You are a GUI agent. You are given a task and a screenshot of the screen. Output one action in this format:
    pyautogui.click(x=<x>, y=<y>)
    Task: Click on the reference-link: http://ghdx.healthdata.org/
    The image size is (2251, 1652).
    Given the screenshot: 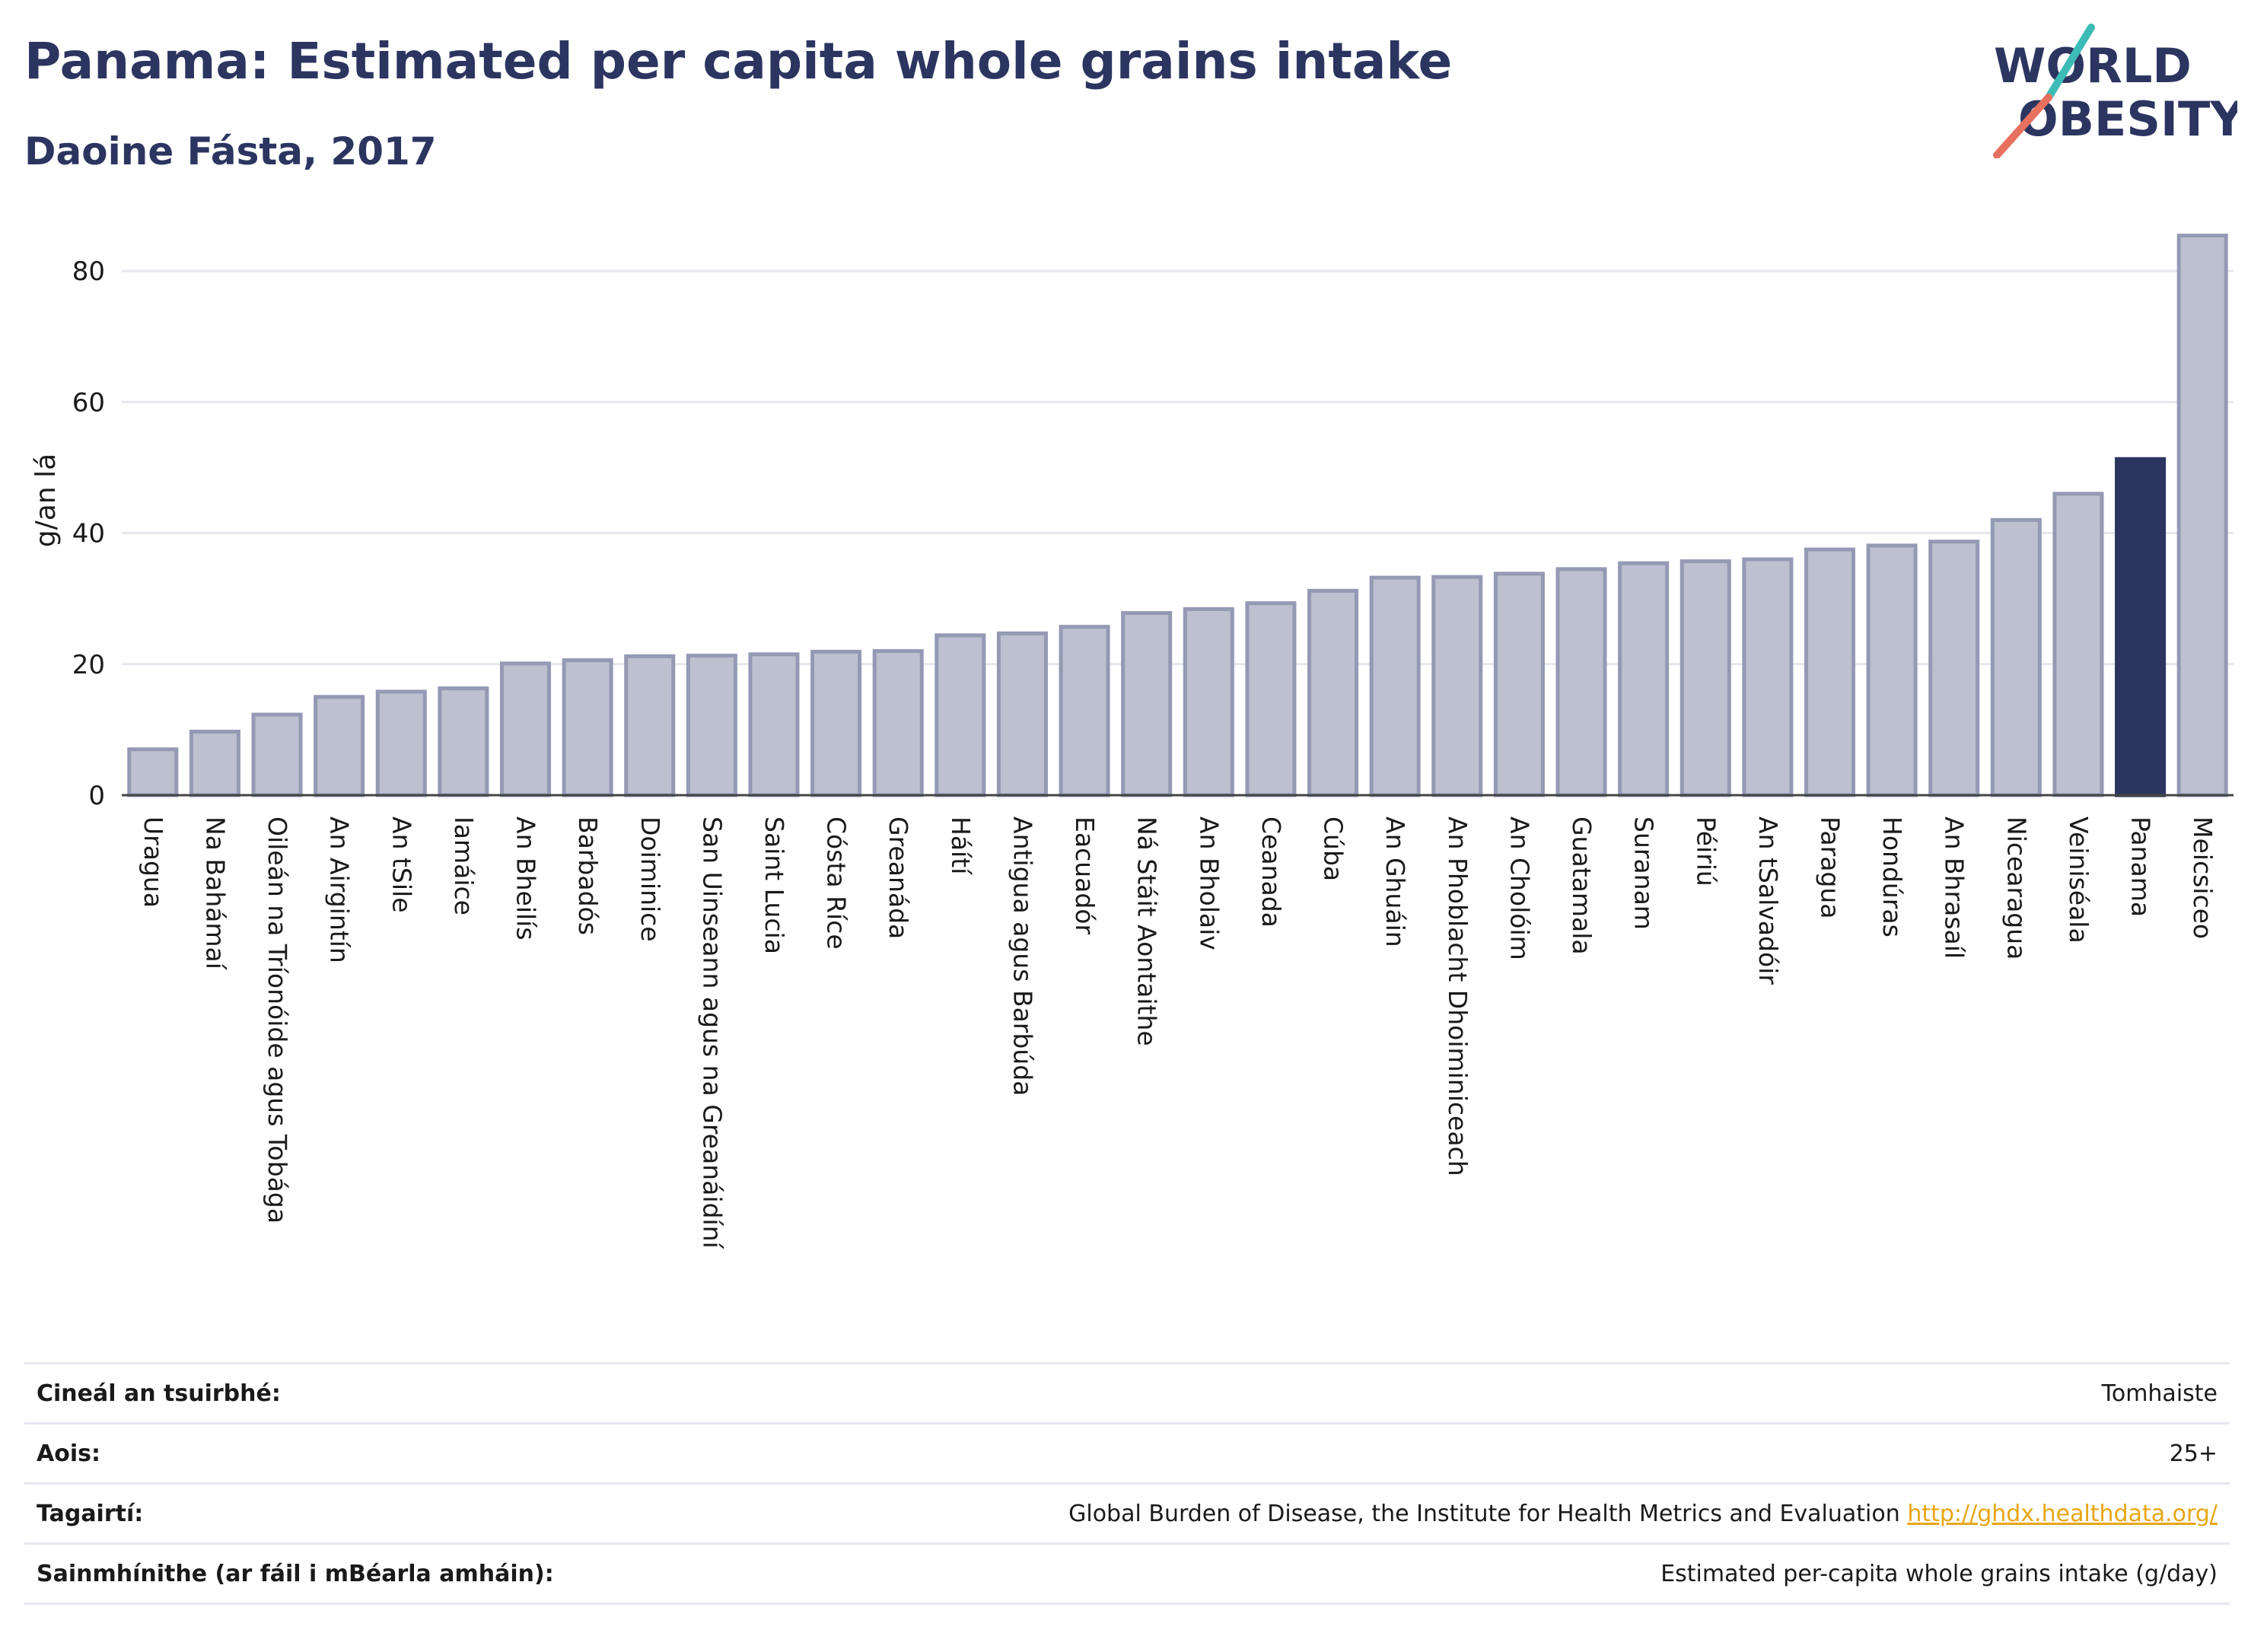 What is the action you would take?
    pyautogui.click(x=2062, y=1513)
    